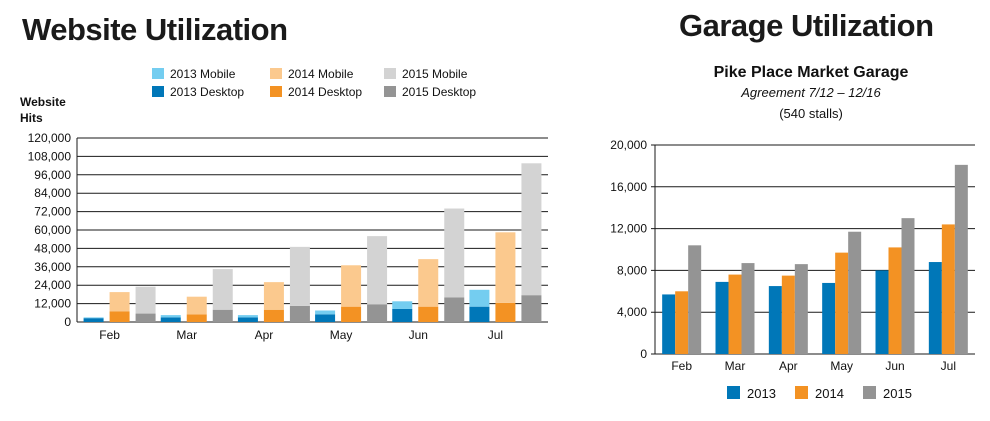 This screenshot has width=990, height=421. What do you see at coordinates (811, 113) in the screenshot?
I see `chart-subtitle-stalls: (540 stalls)` at bounding box center [811, 113].